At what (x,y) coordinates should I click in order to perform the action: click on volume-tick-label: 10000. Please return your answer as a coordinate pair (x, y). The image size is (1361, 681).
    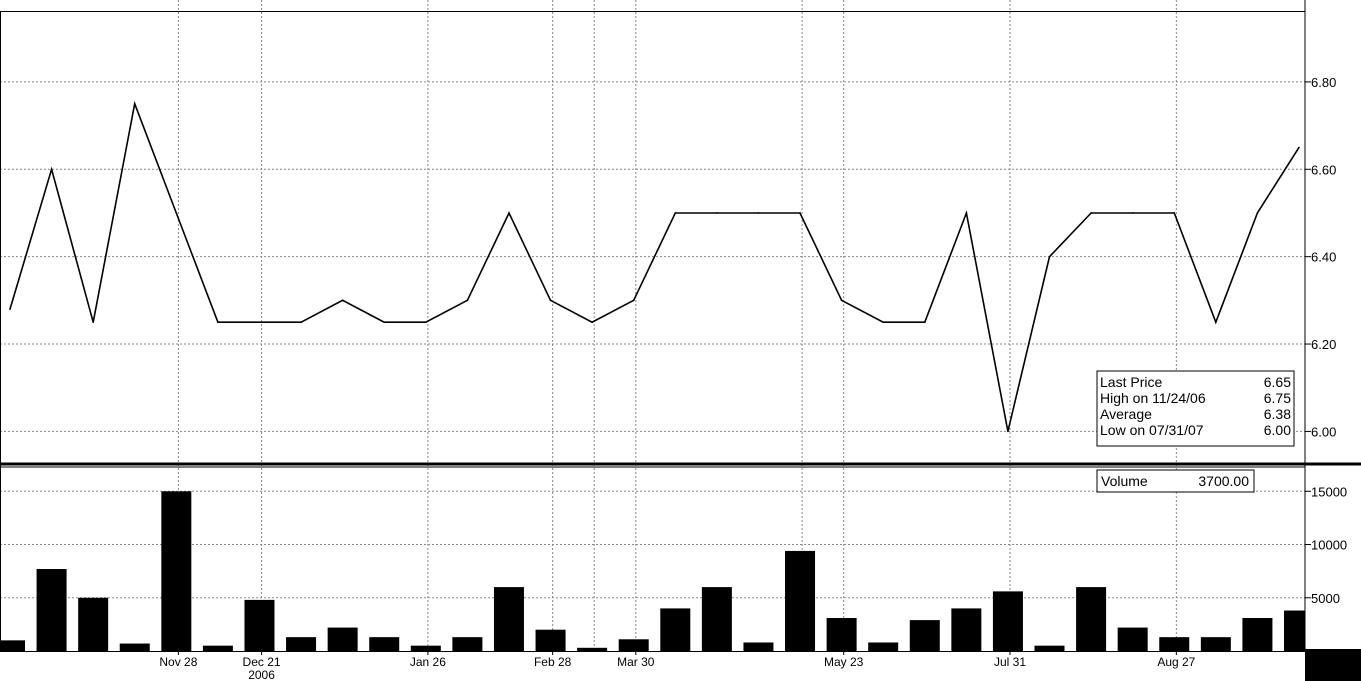
    Looking at the image, I should click on (1329, 545).